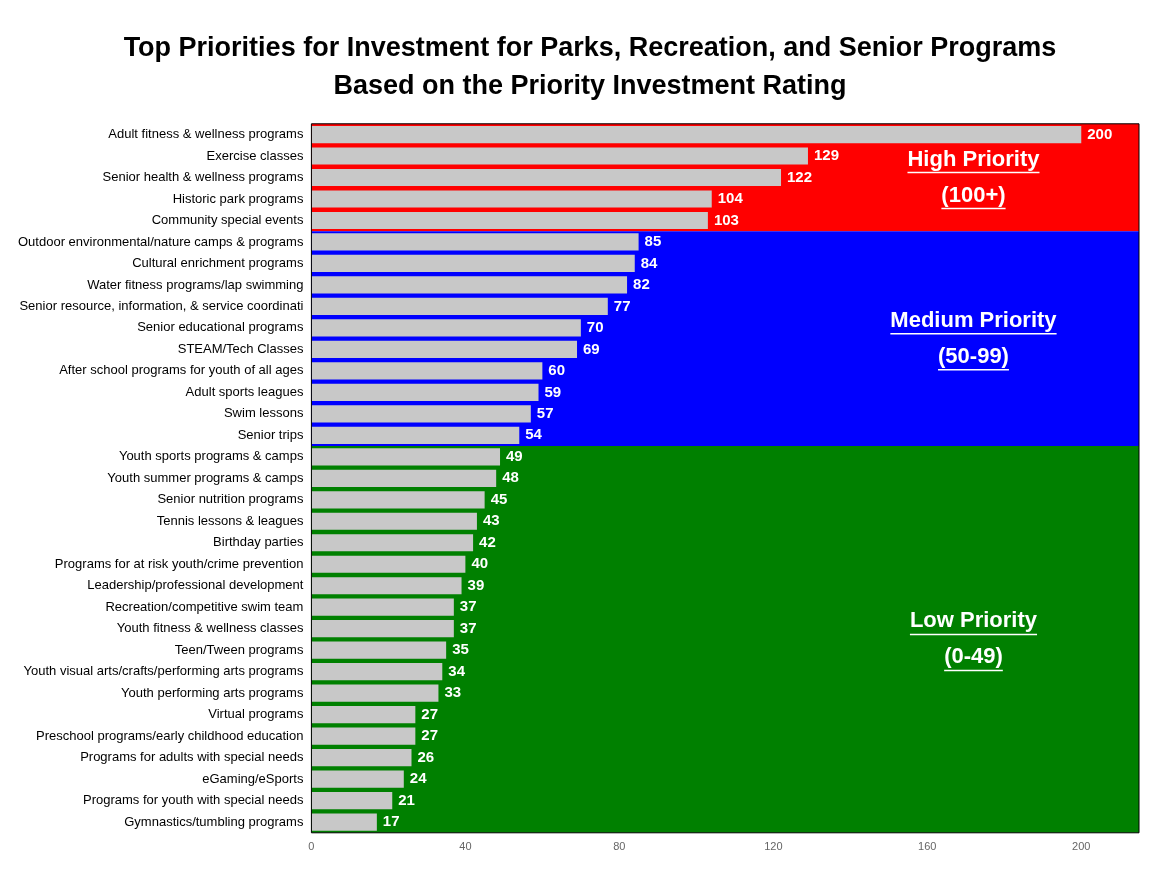  What do you see at coordinates (270, 434) in the screenshot?
I see `y-tick-label: Senior trips` at bounding box center [270, 434].